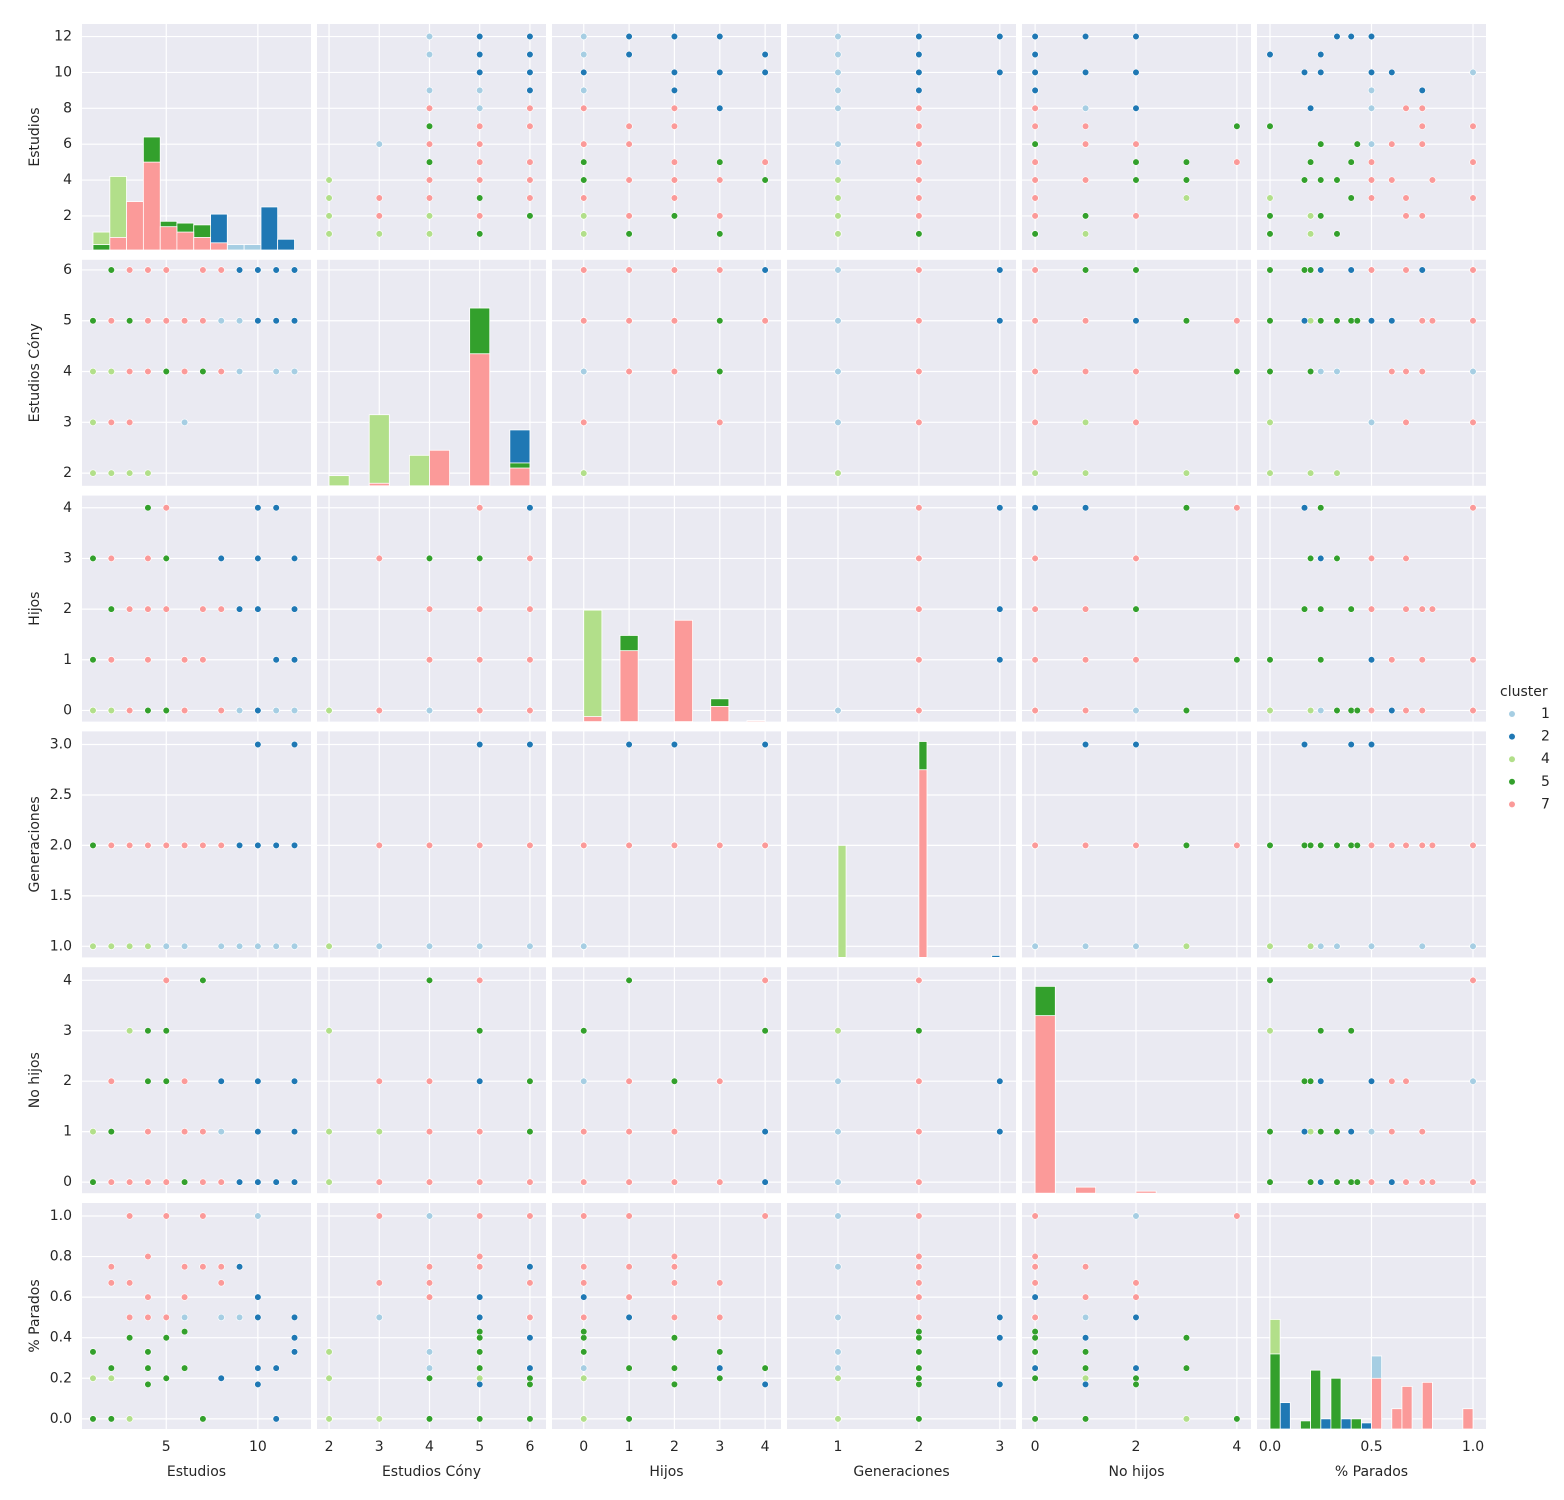  Describe the element at coordinates (1035, 1447) in the screenshot. I see `x-tick-label: 0` at that location.